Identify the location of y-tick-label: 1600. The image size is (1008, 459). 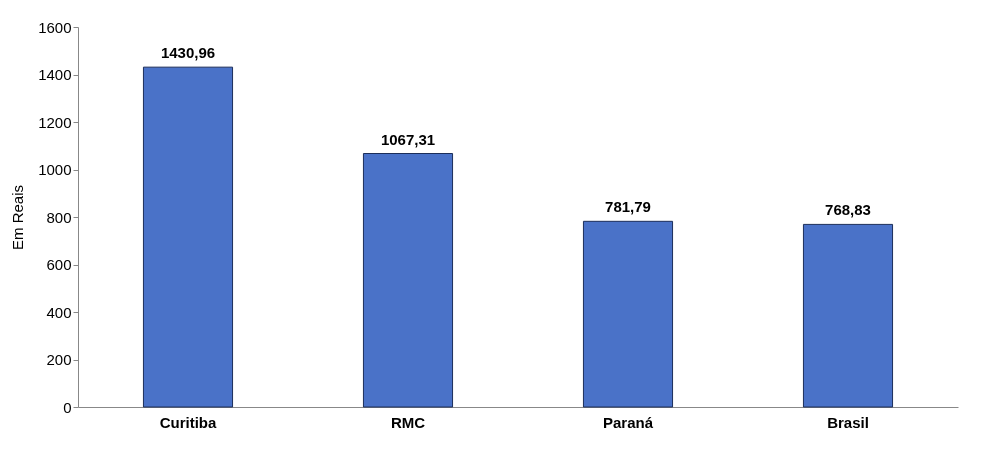
(55, 27).